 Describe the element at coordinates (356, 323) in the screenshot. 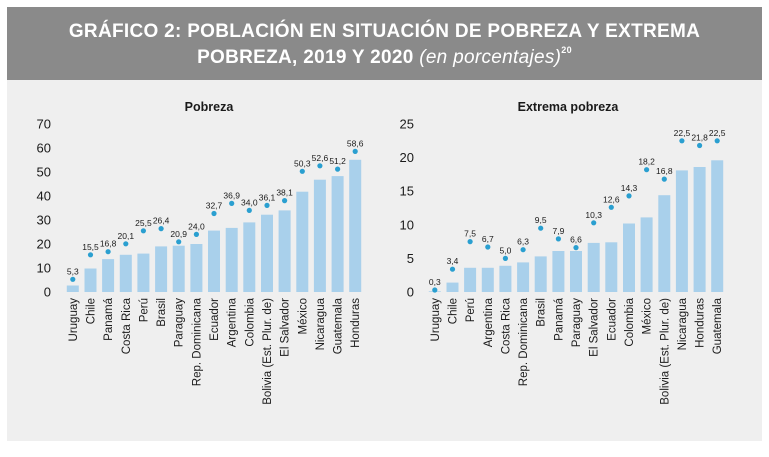

I see `pobreza-x-tick-label: Honduras` at that location.